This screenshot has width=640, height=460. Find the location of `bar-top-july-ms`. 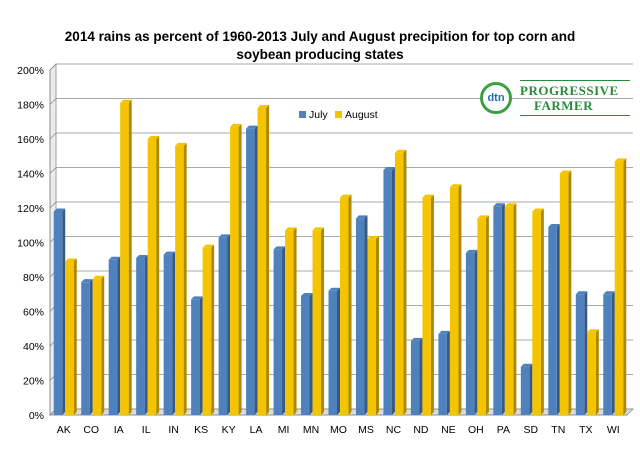

bar-top-july-ms is located at coordinates (361, 217).